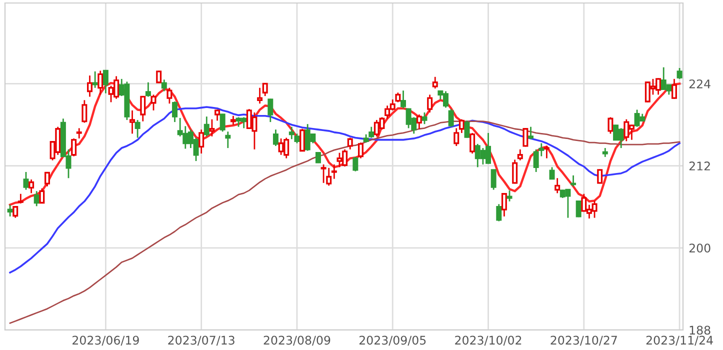 The width and height of the screenshot is (723, 350). Describe the element at coordinates (700, 330) in the screenshot. I see `y-tick-label: 188` at that location.